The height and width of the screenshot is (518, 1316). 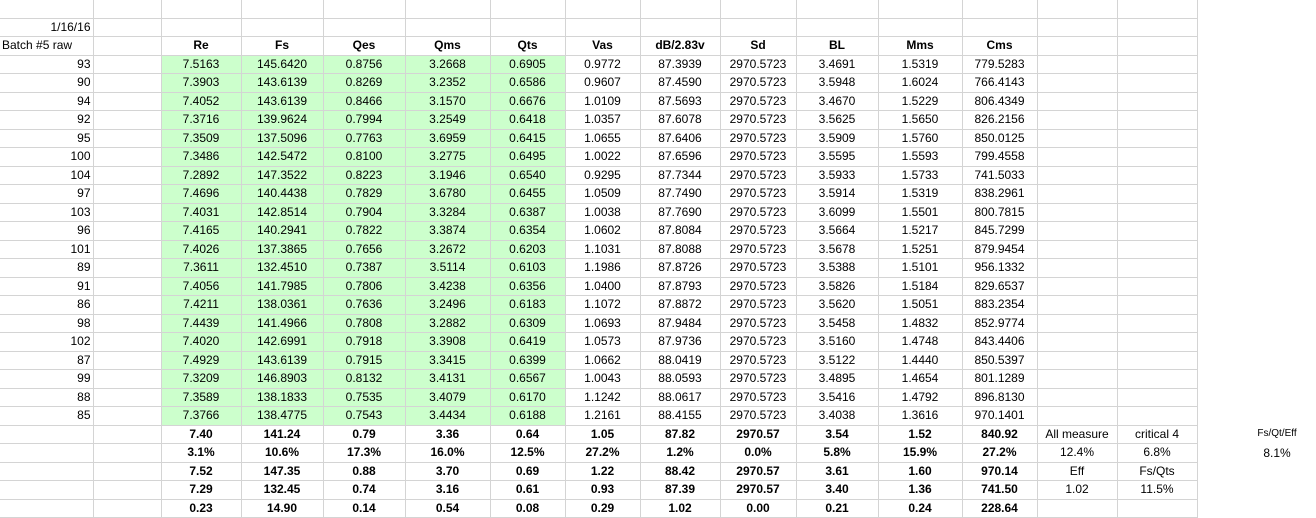 I want to click on value-cell: 7.4211, so click(x=201, y=305).